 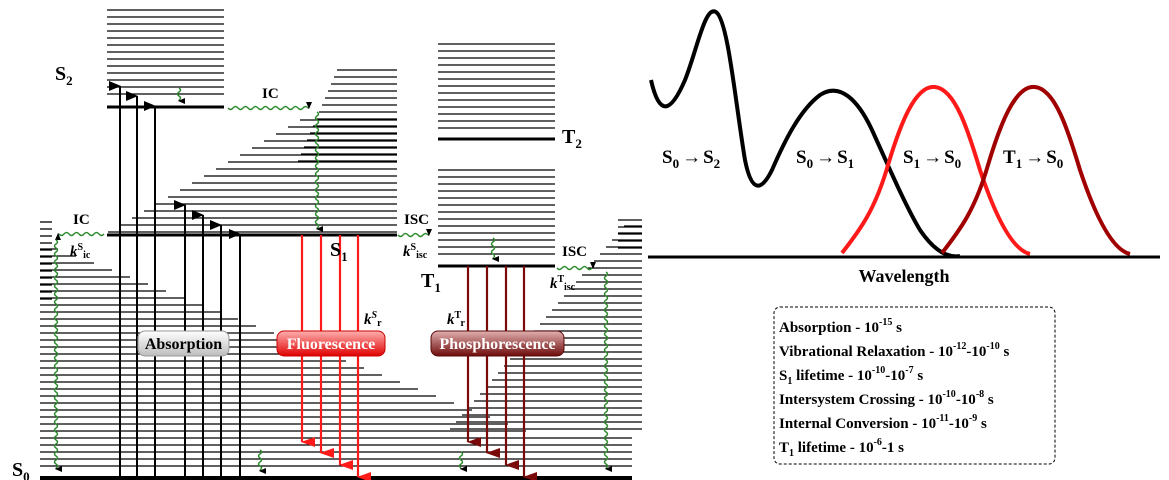 What do you see at coordinates (175, 279) in the screenshot?
I see `absorption-arrows` at bounding box center [175, 279].